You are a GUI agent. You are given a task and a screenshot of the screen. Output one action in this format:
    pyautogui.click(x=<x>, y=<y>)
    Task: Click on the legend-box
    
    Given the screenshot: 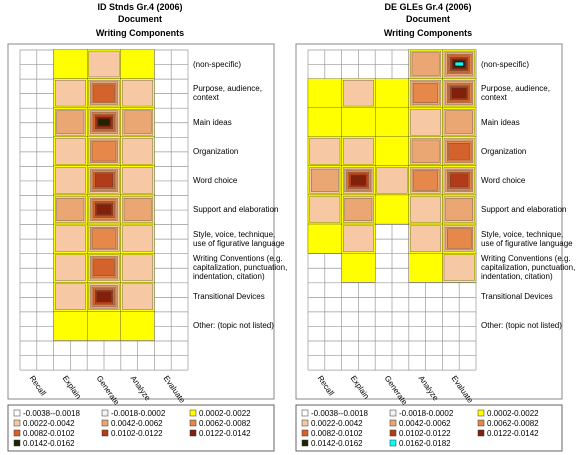 What is the action you would take?
    pyautogui.click(x=429, y=428)
    